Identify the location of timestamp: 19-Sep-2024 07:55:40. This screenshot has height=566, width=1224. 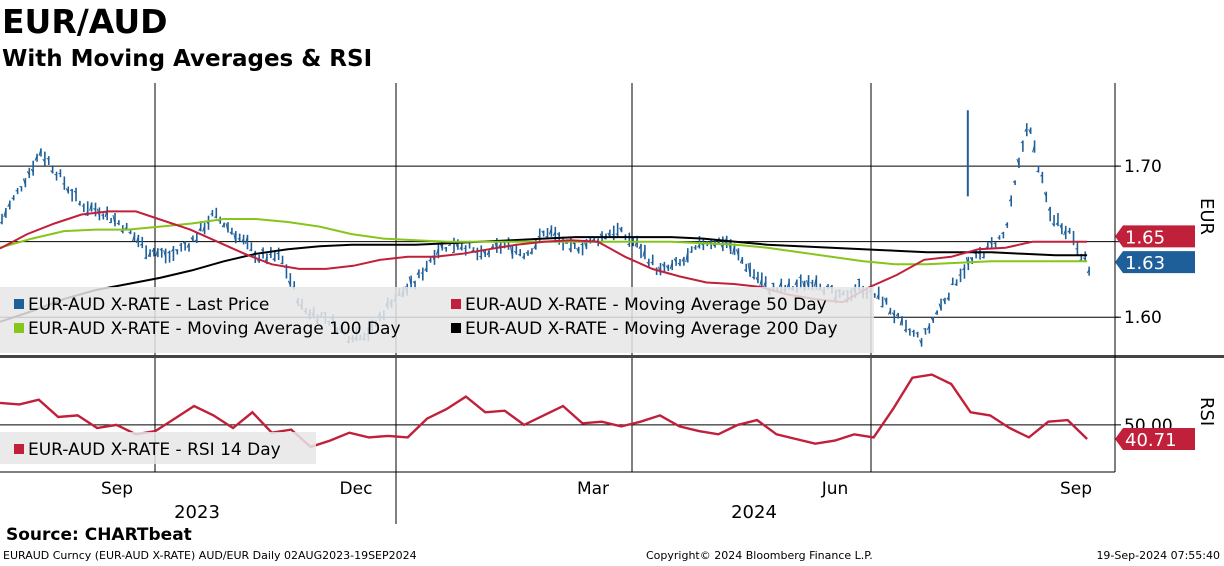
(1158, 555).